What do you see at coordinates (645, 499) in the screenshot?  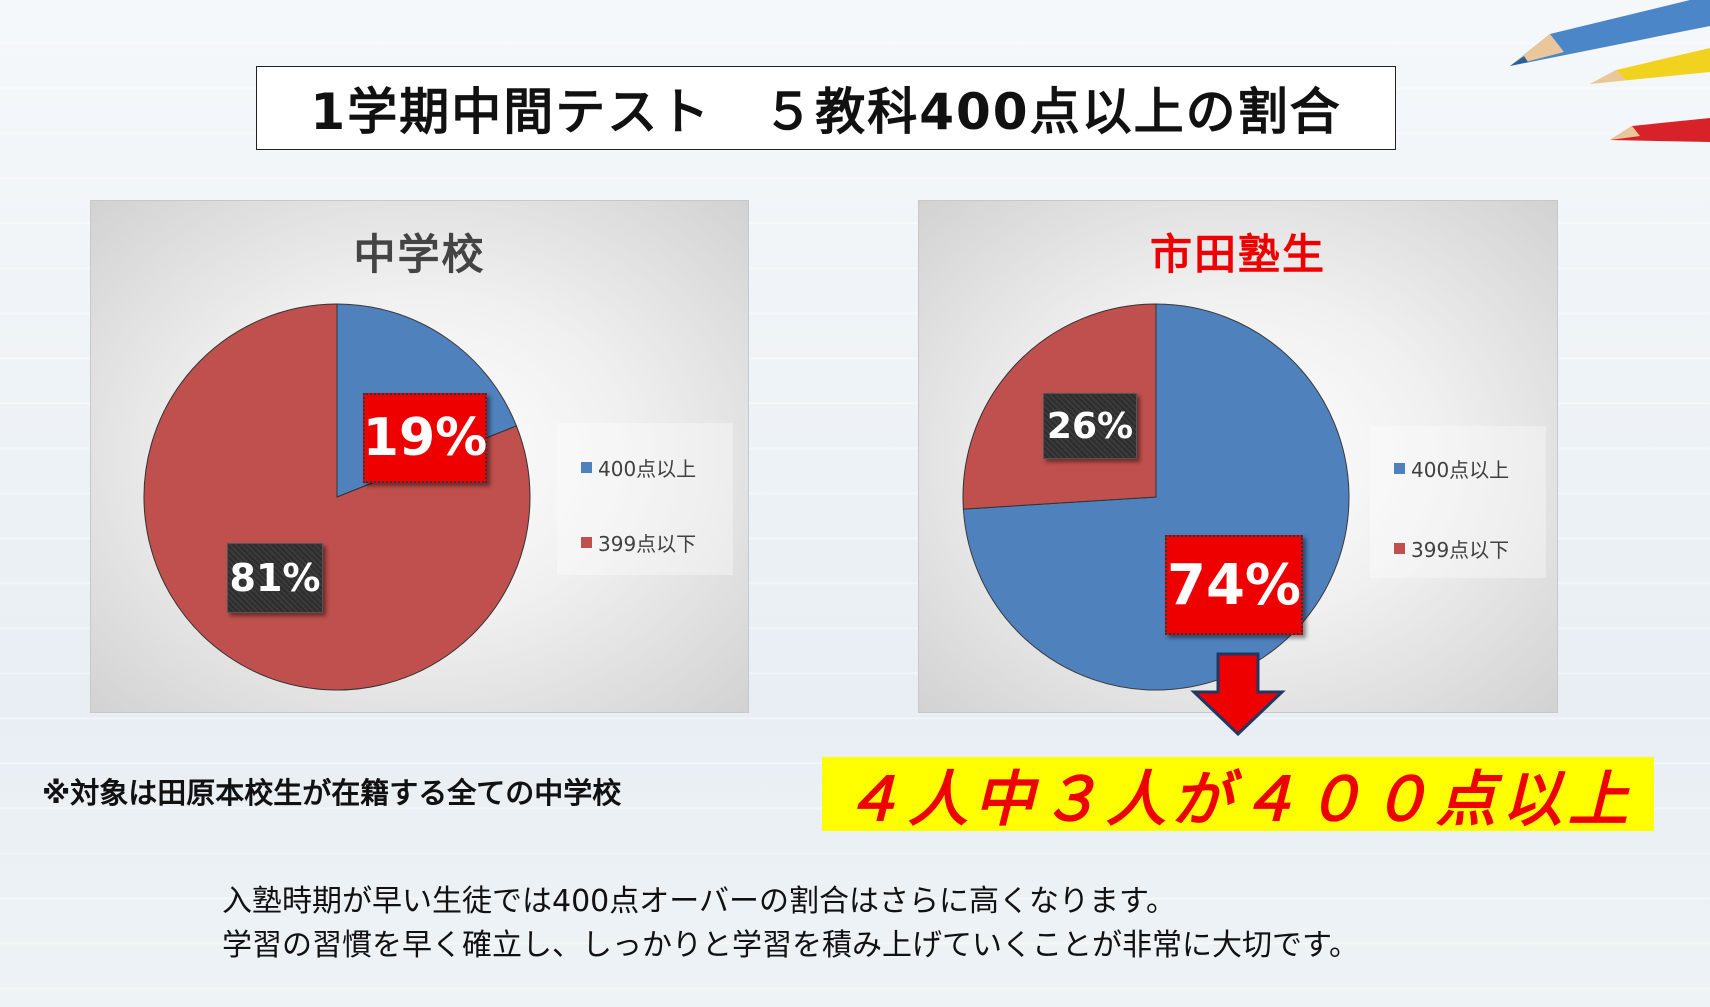 I see `legend-school: 400点以上 399点以下` at bounding box center [645, 499].